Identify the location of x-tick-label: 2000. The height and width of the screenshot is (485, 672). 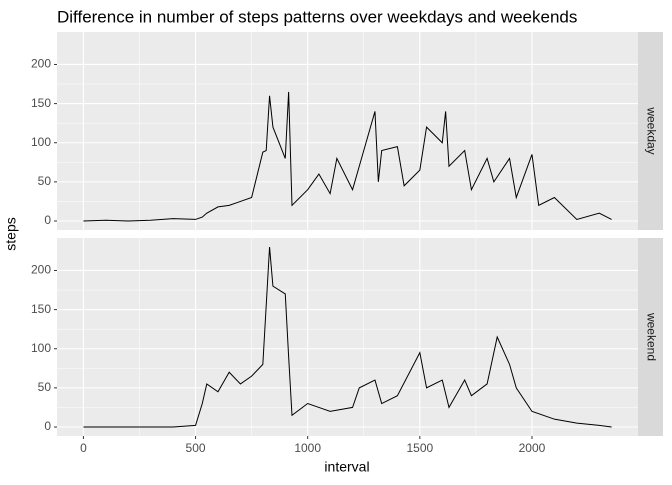
(532, 448).